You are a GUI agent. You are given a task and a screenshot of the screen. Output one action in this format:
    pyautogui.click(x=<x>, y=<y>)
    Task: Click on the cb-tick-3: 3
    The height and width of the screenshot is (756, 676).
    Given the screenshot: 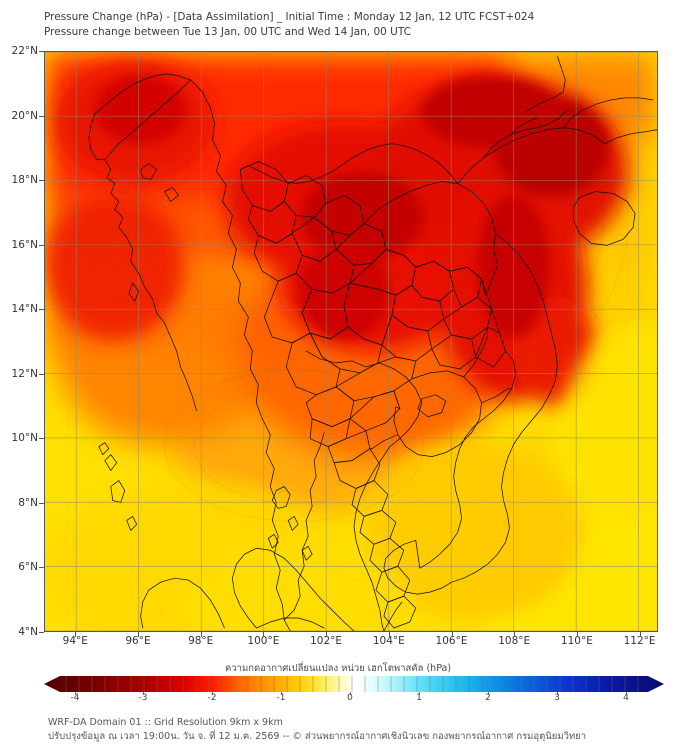 What is the action you would take?
    pyautogui.click(x=557, y=698)
    